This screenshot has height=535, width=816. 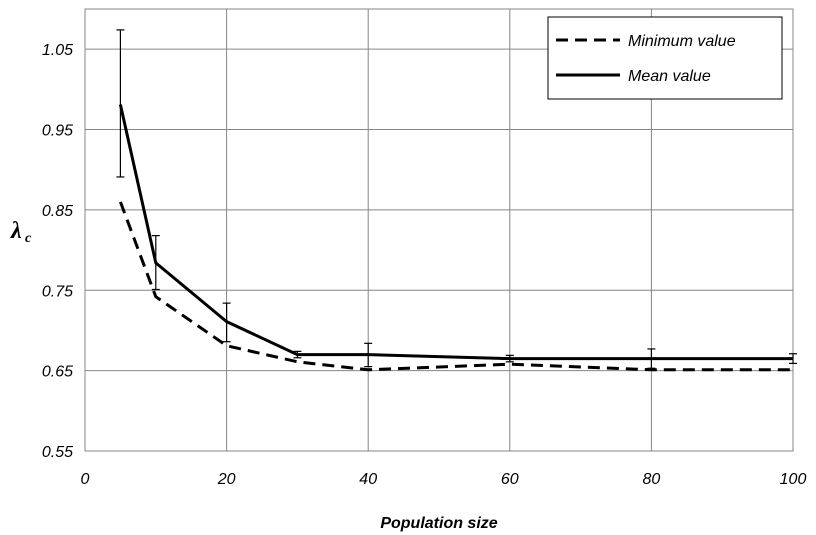 I want to click on x-tick-label-0: 0, so click(x=85, y=479).